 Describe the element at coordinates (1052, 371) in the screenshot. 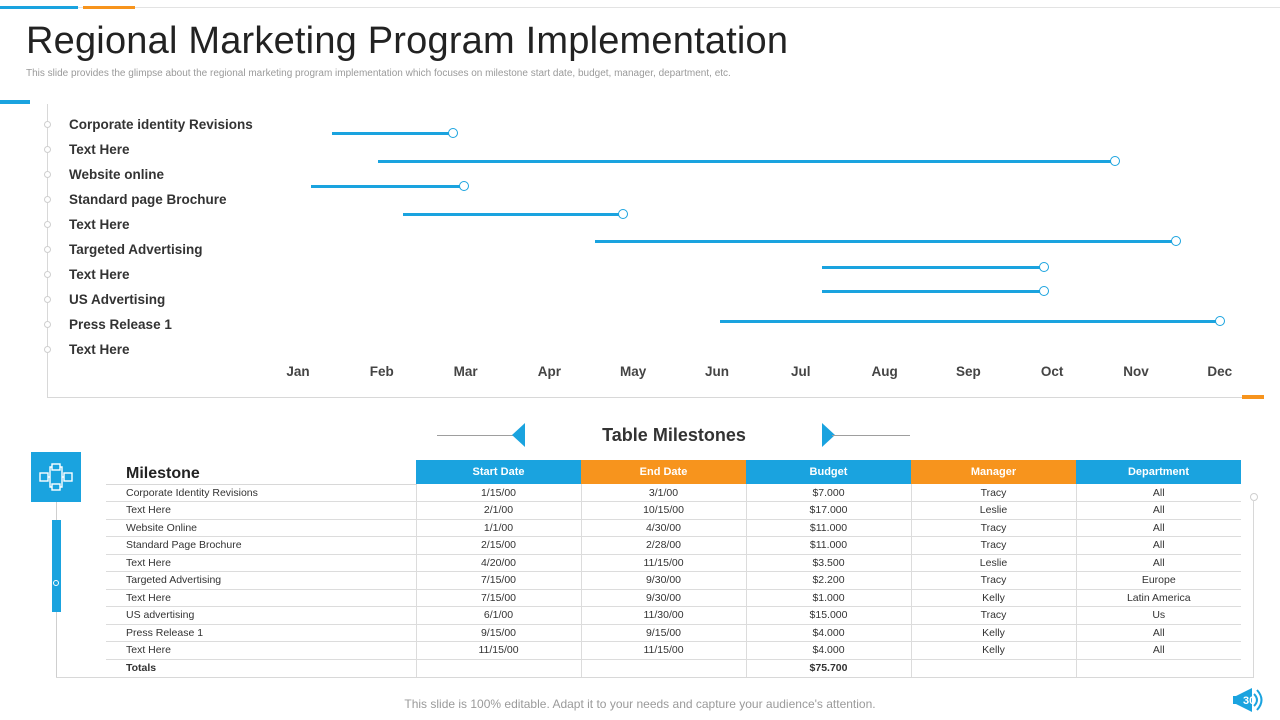

I see `month-tick-label: Oct` at that location.